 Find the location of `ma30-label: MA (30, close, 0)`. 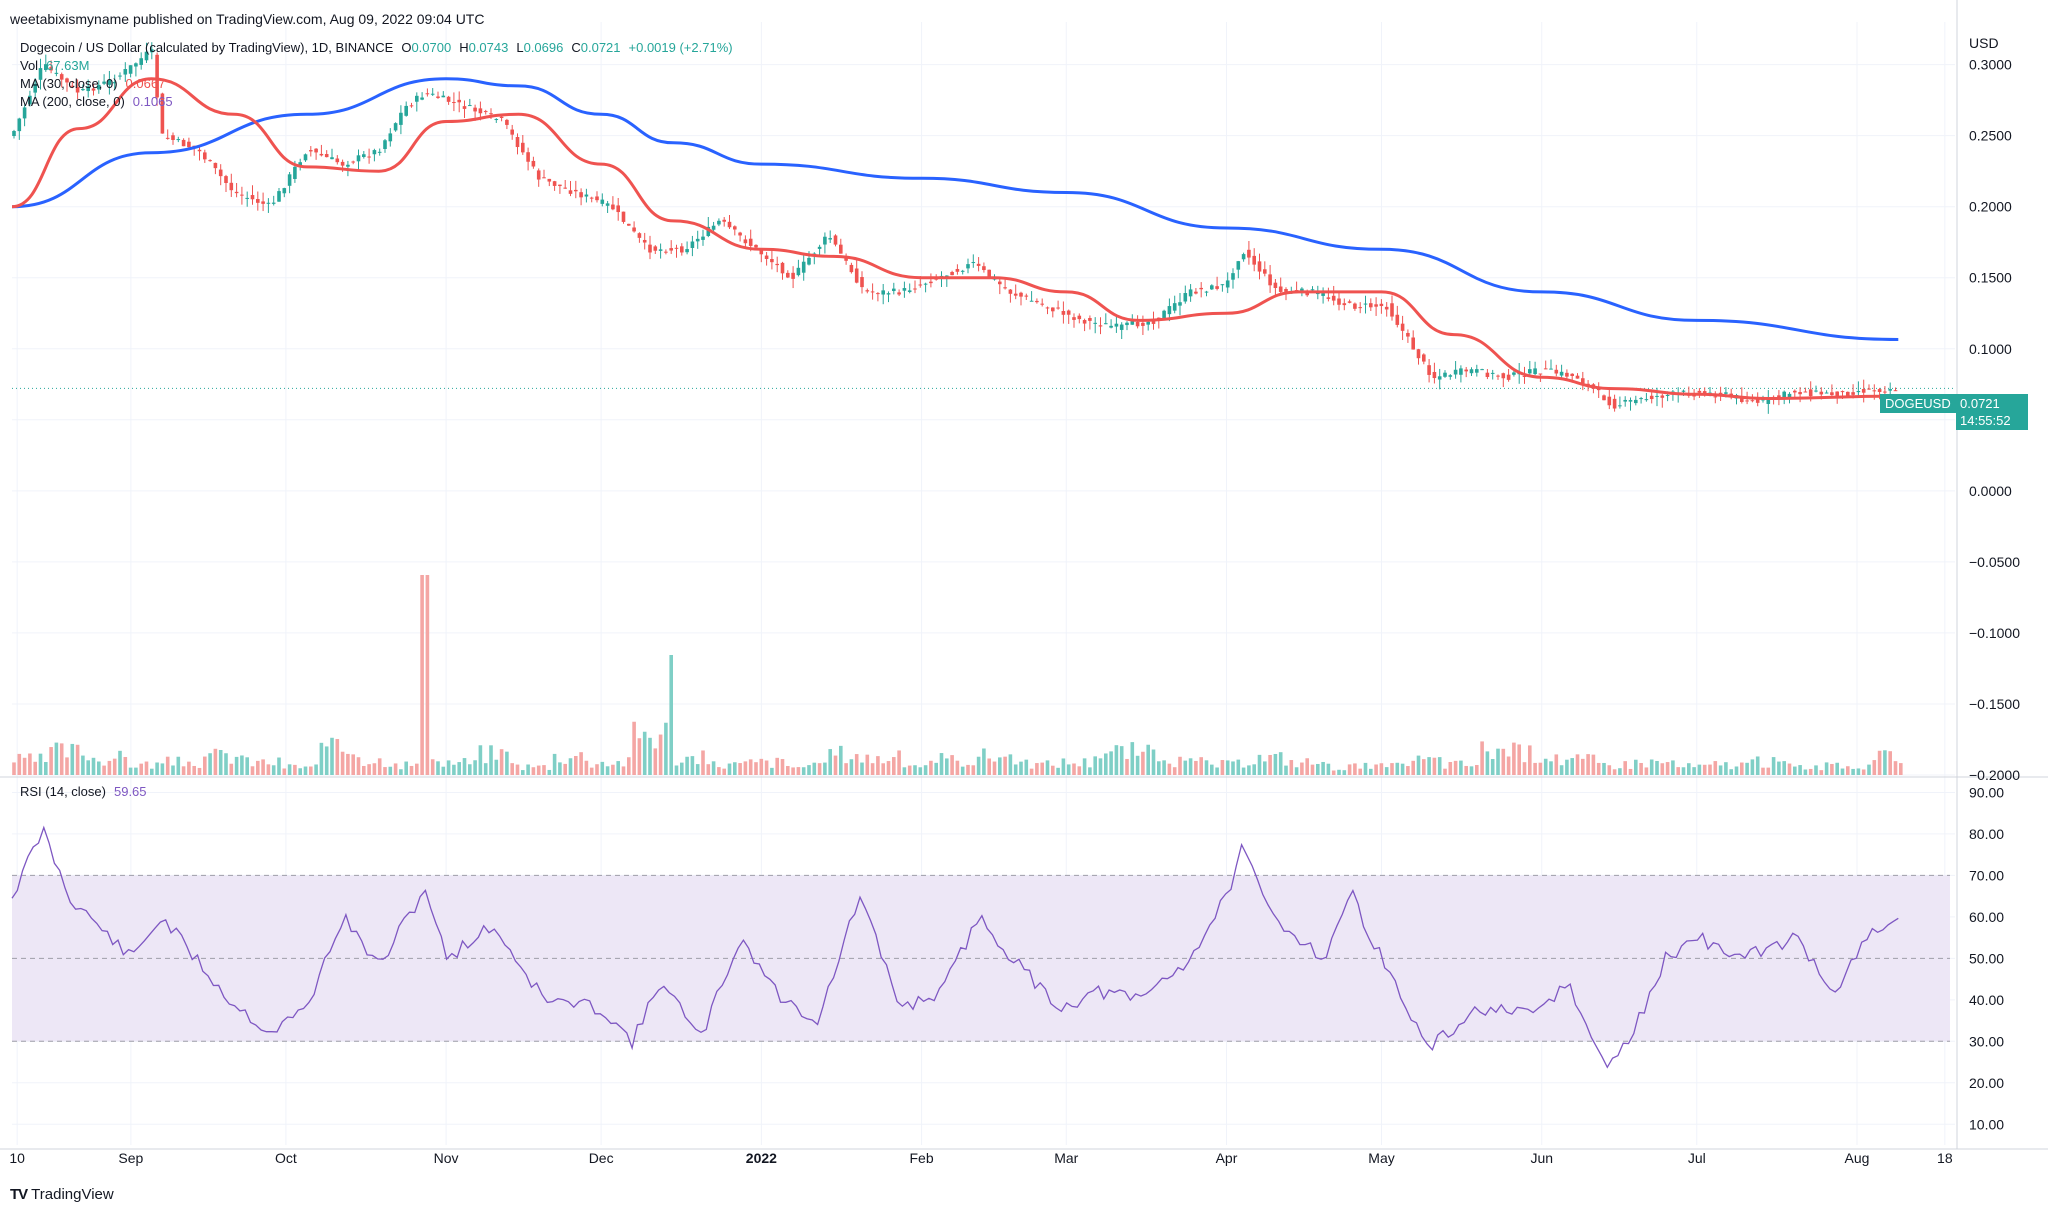

ma30-label: MA (30, close, 0) is located at coordinates (69, 83).